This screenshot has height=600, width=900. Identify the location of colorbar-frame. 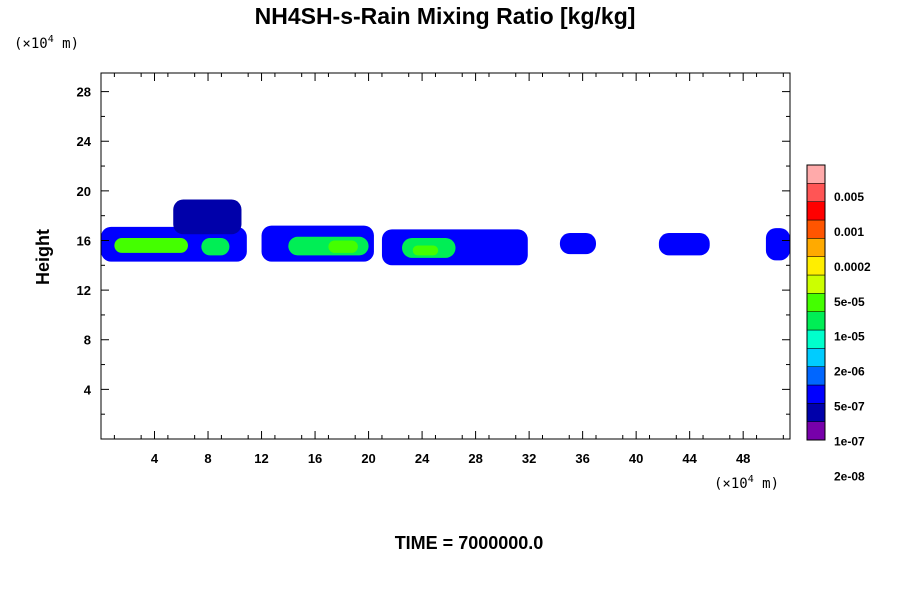
(816, 302).